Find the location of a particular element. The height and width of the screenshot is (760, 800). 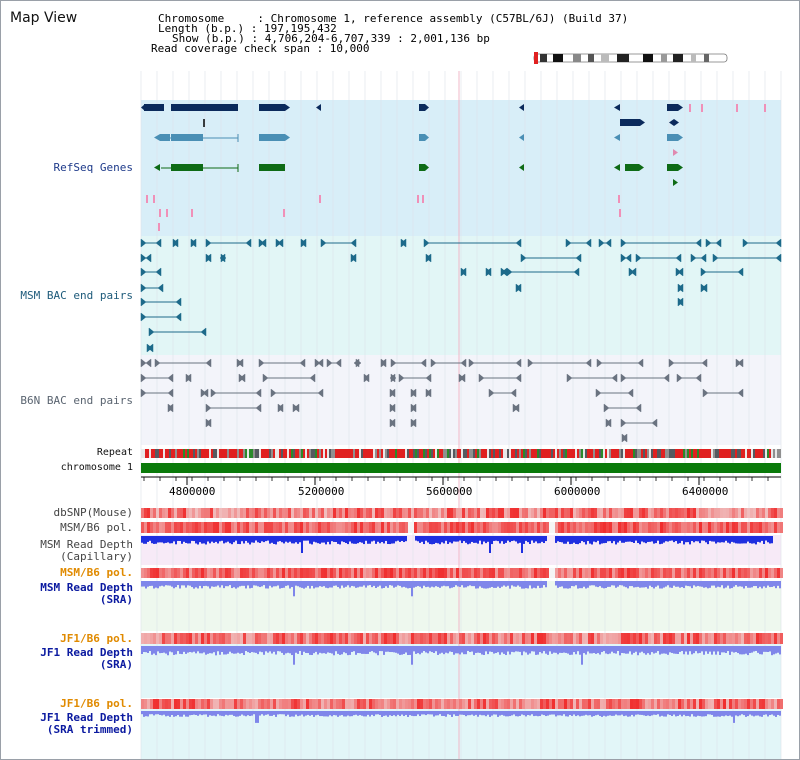

jf1-b6-pol-label-1: JF1/B6 pol. is located at coordinates (96, 638).